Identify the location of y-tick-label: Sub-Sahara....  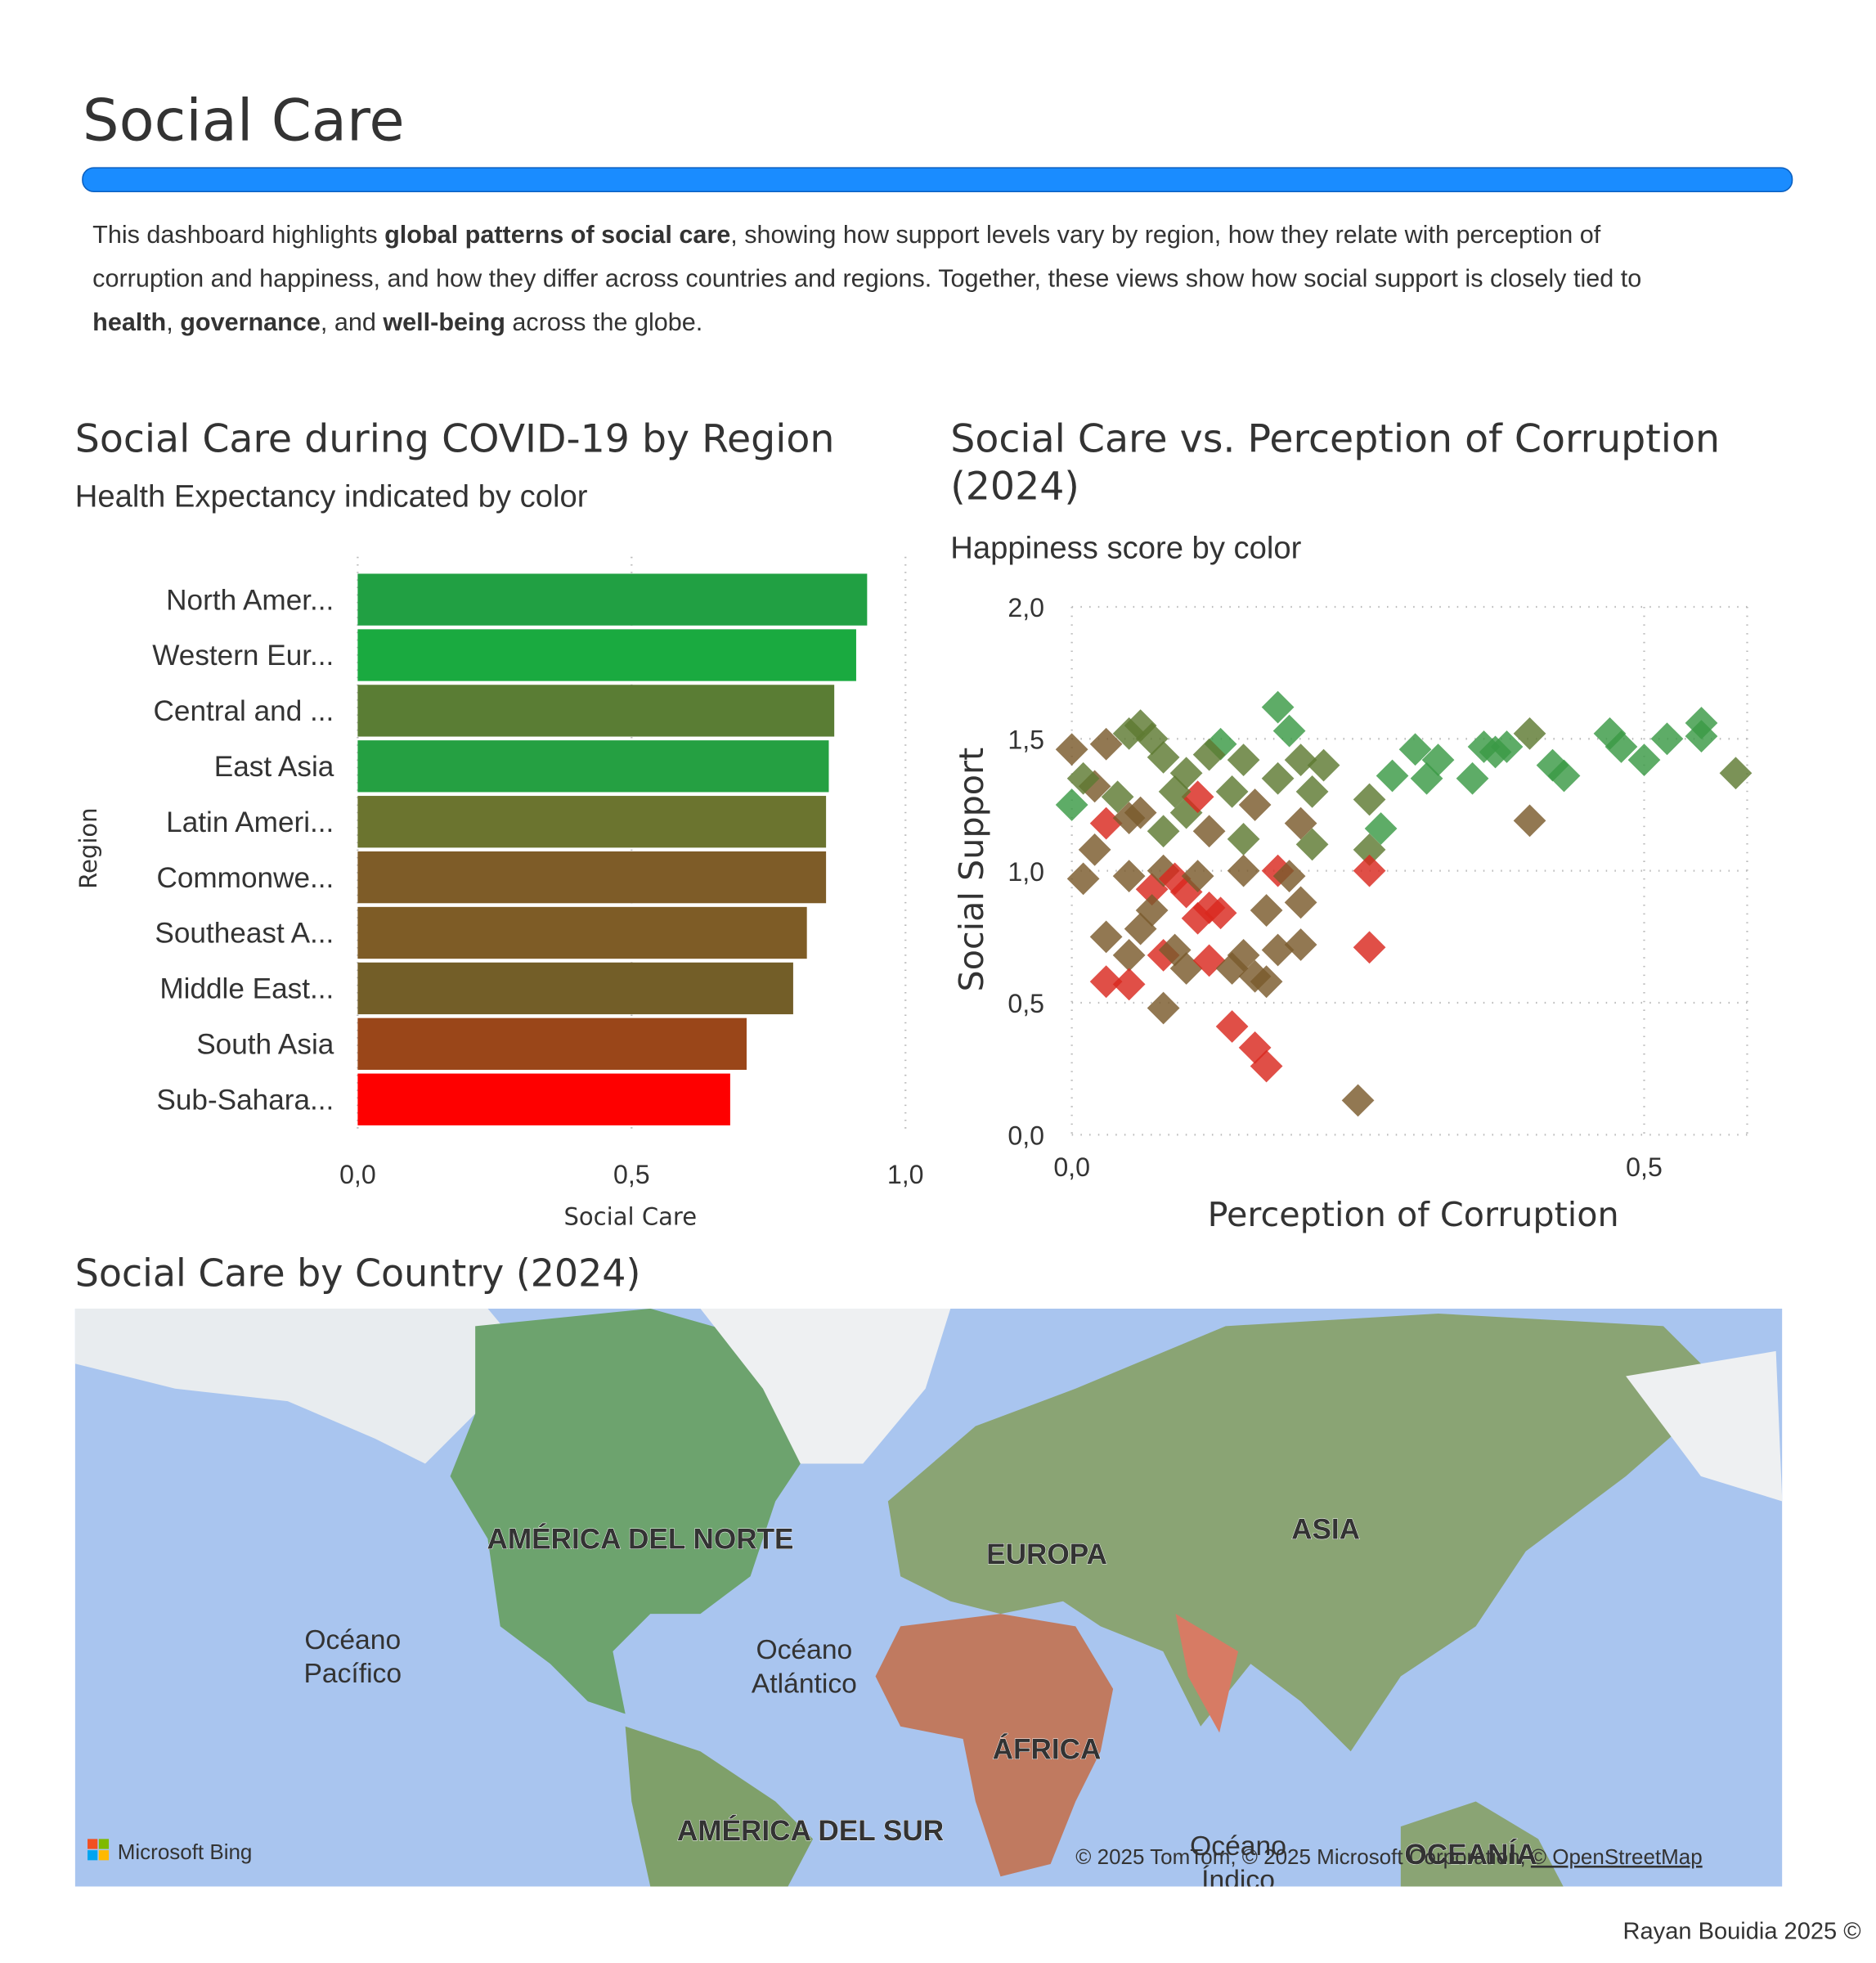
(245, 1100).